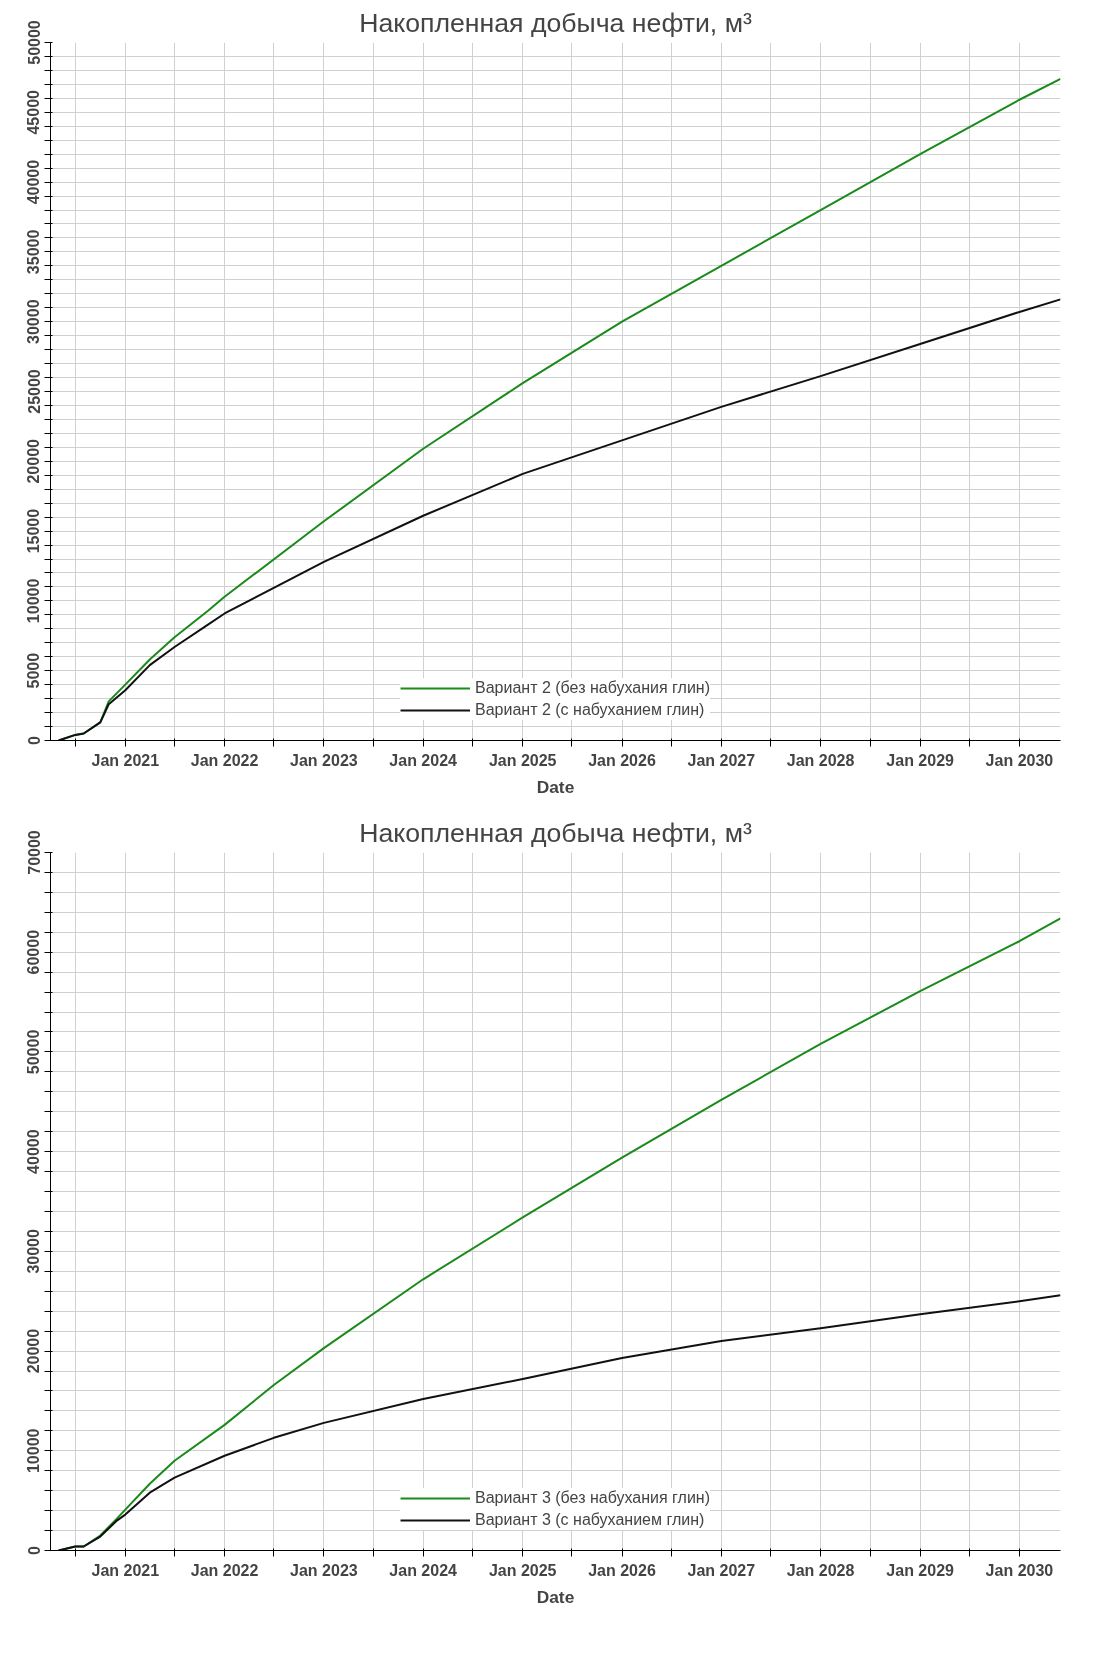 The image size is (1110, 1679). Describe the element at coordinates (34, 531) in the screenshot. I see `y-tick-label: 15000` at that location.